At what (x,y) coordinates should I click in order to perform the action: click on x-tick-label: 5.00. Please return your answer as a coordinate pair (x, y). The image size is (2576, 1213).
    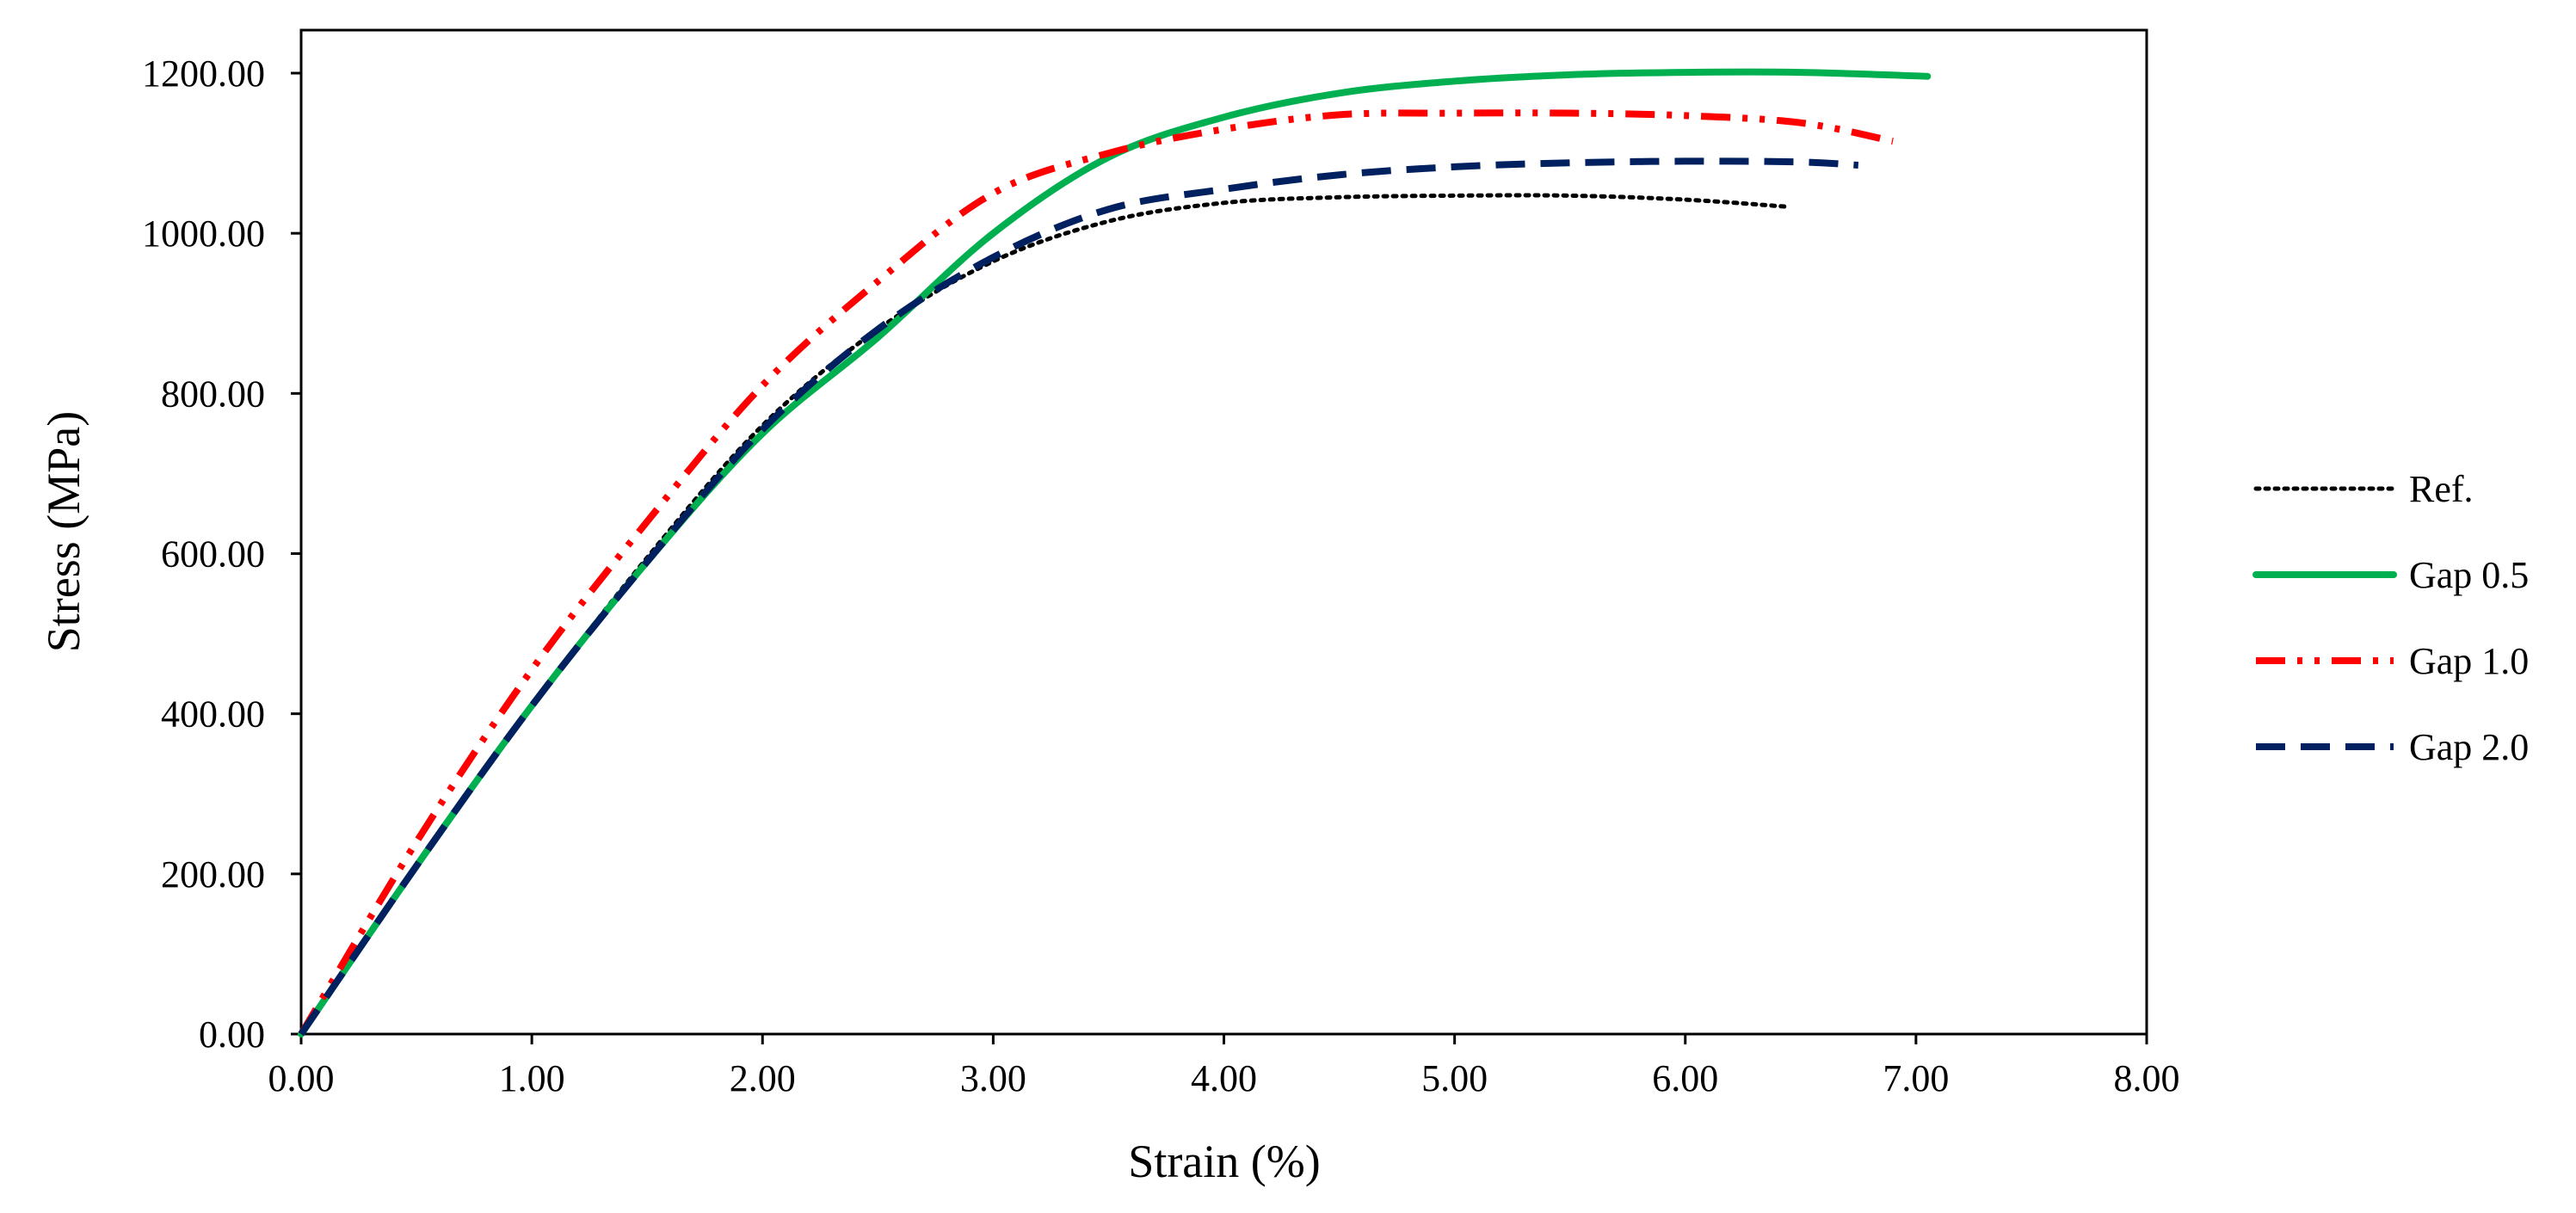
    Looking at the image, I should click on (1454, 1078).